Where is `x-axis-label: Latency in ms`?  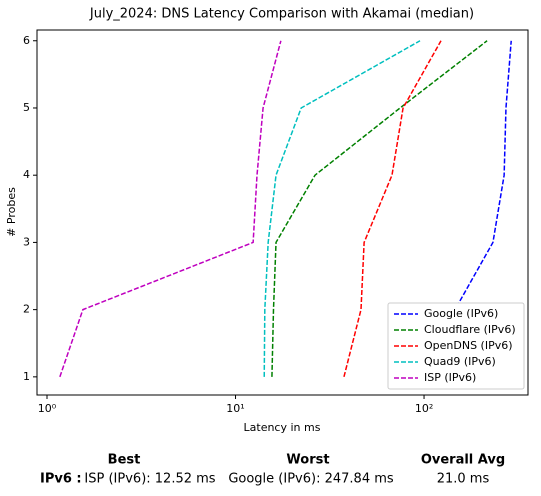
x-axis-label: Latency in ms is located at coordinates (282, 427).